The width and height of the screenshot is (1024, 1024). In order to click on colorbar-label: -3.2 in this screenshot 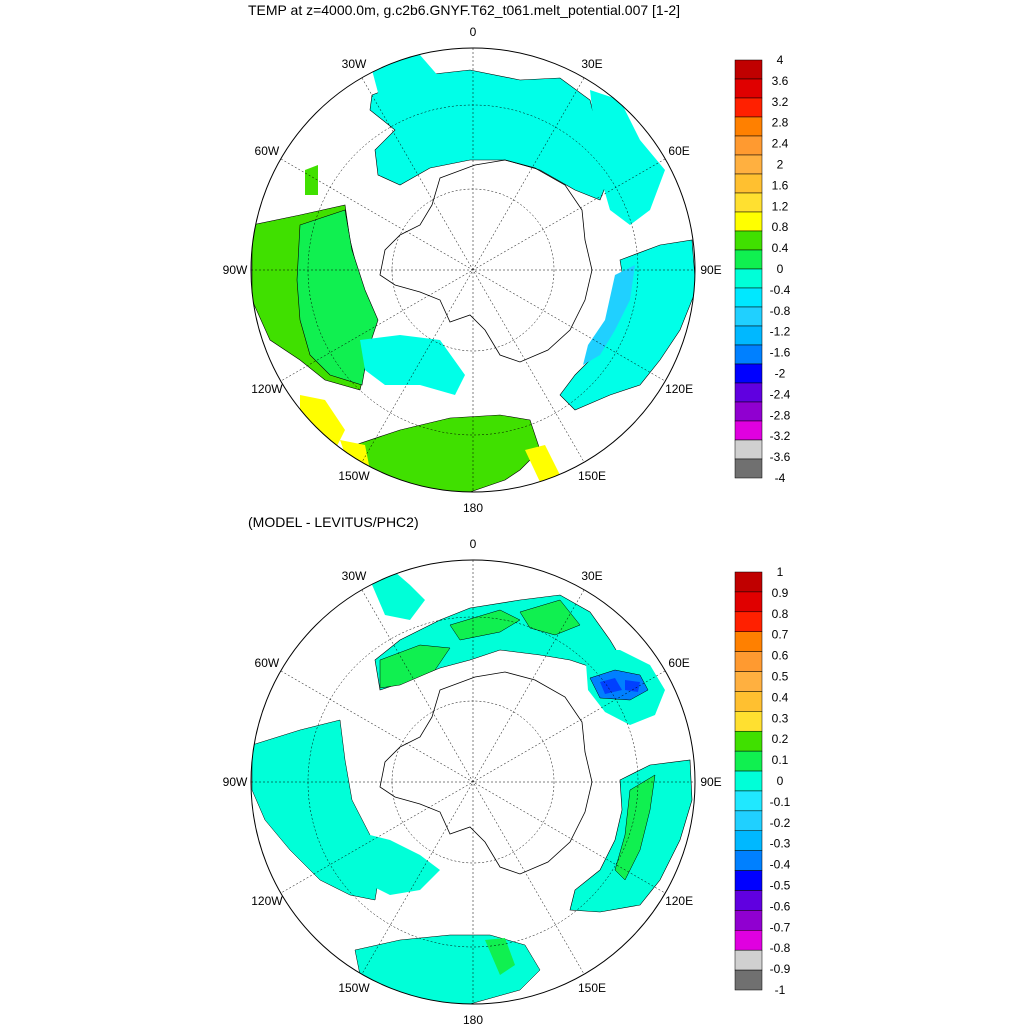, I will do `click(780, 436)`.